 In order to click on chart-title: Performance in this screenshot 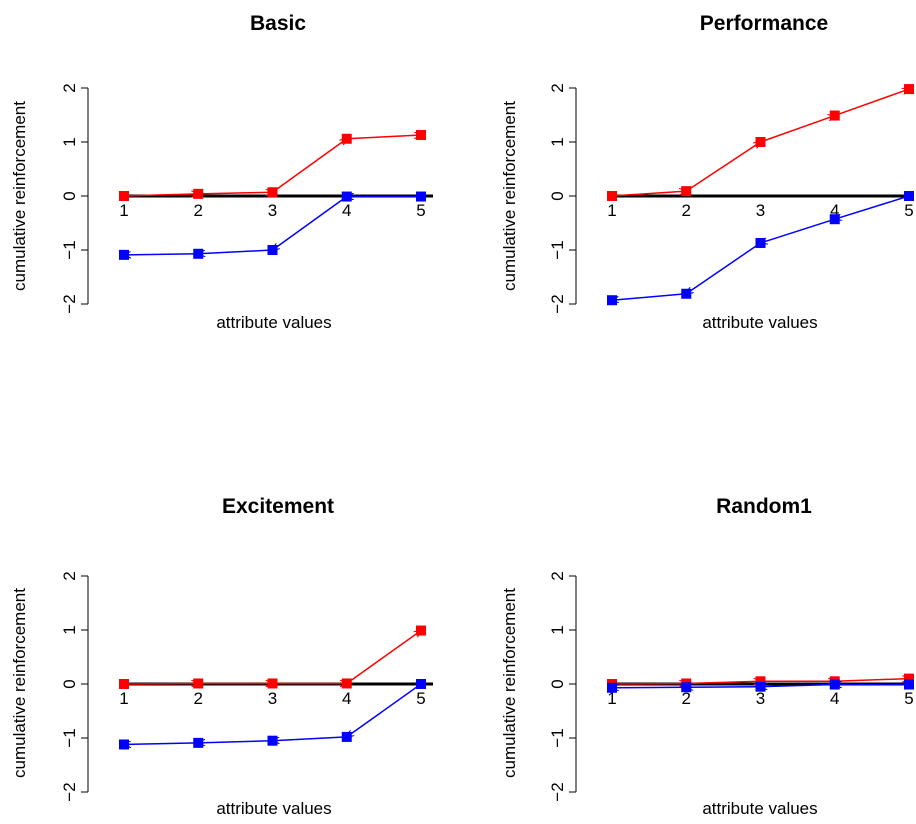, I will do `click(764, 23)`.